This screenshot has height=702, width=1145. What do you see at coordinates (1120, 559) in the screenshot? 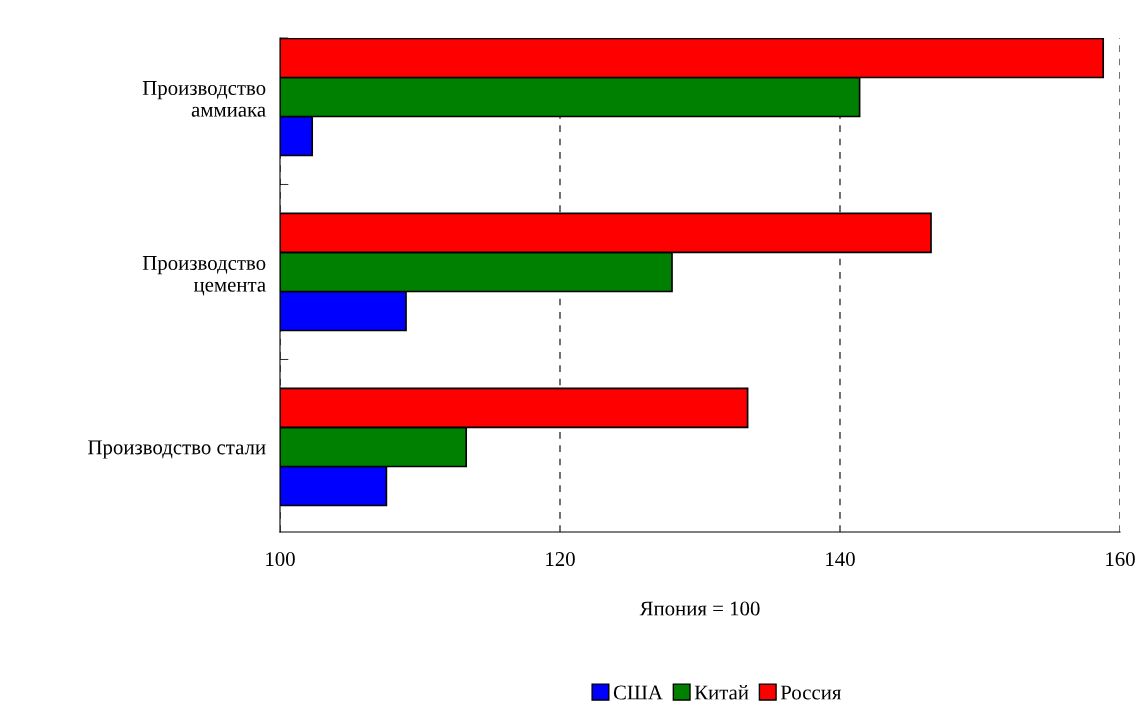
I see `x-tick-label: 160` at bounding box center [1120, 559].